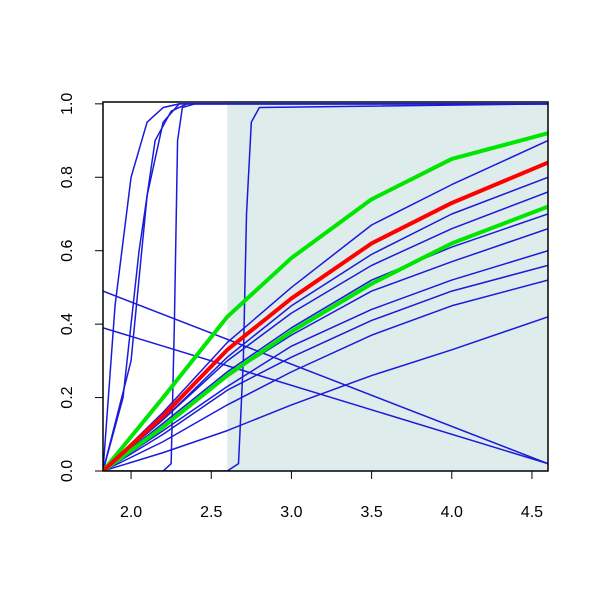 This screenshot has height=600, width=600. Describe the element at coordinates (67, 177) in the screenshot. I see `y-tick-label: 0.8` at that location.